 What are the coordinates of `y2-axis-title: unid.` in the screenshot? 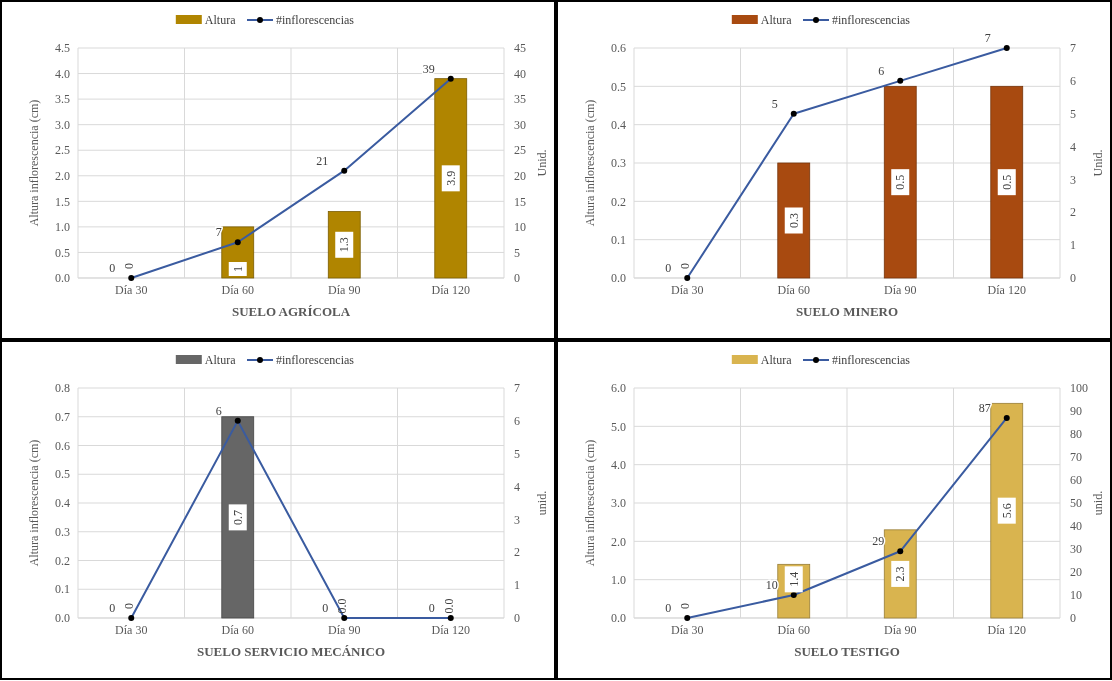 It's located at (1098, 503).